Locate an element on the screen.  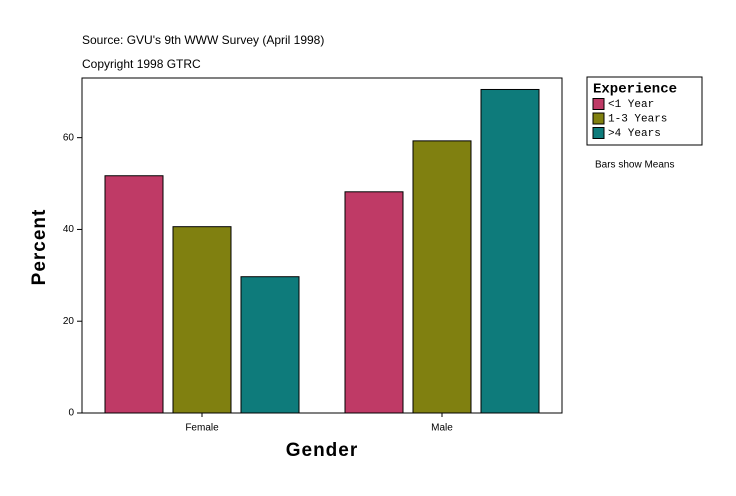
note: Bars show Means is located at coordinates (634, 165).